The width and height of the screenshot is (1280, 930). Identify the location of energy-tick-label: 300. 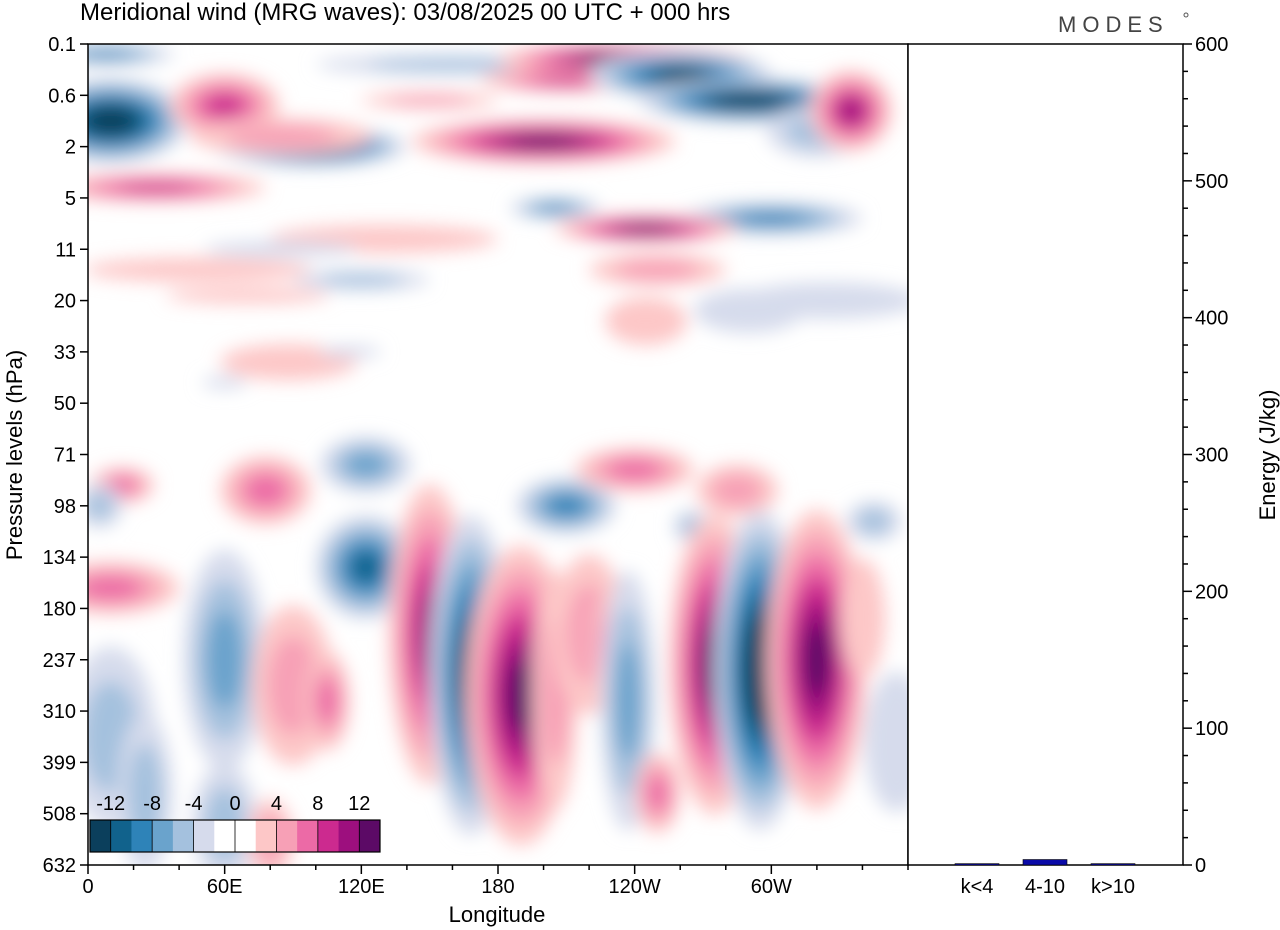
(1211, 456).